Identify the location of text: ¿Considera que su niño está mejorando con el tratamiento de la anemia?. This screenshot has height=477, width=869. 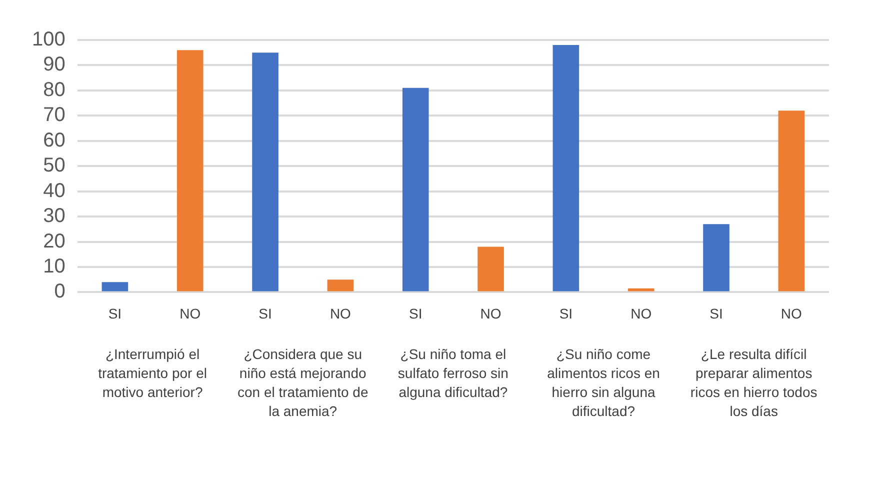
(302, 382).